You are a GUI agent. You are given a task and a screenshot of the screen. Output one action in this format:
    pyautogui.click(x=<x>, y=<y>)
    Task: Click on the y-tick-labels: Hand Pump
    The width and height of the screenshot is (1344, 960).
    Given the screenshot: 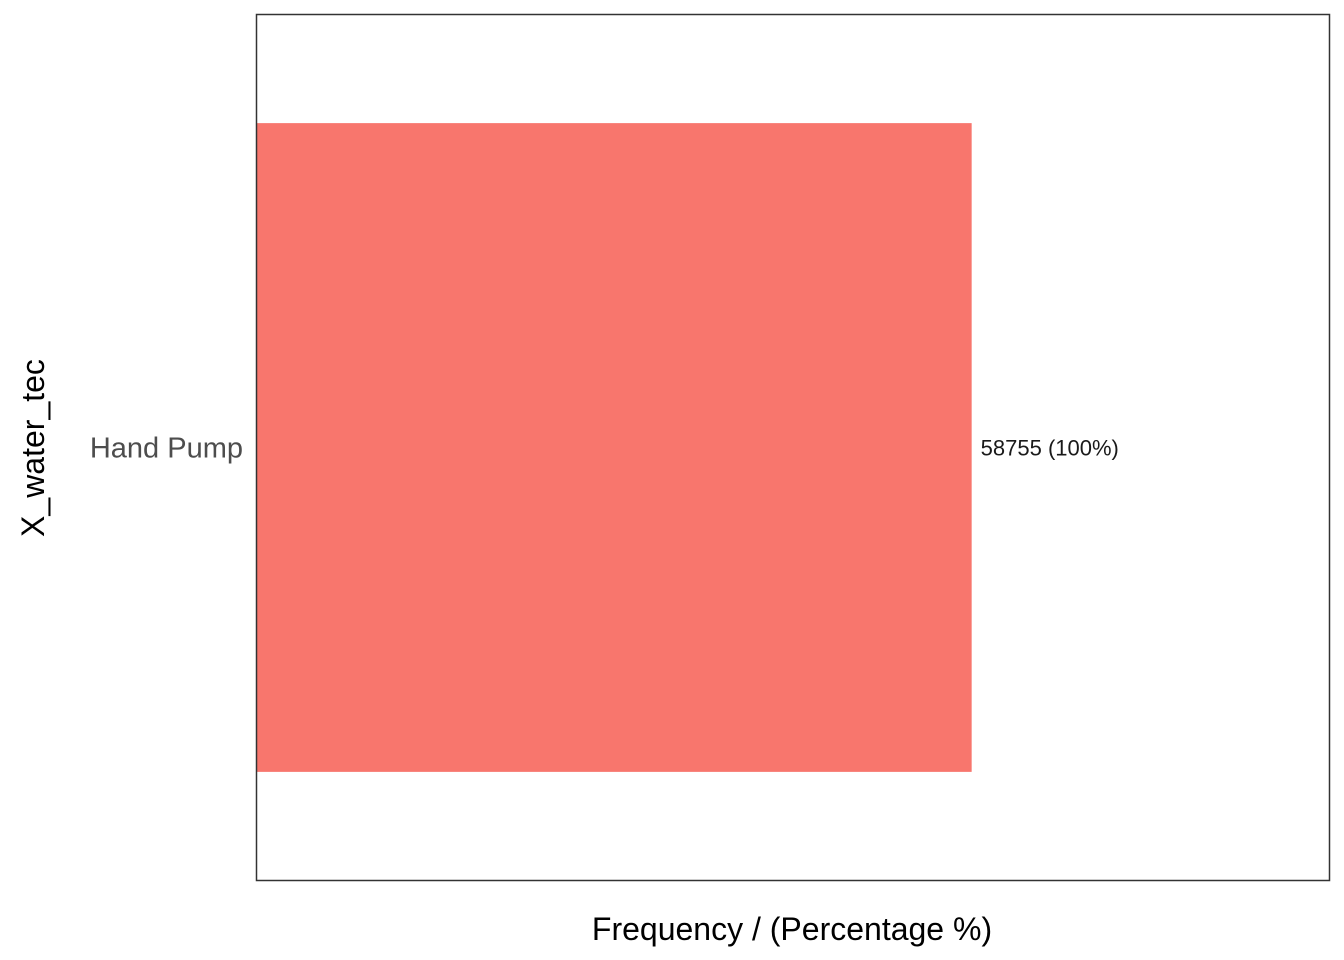 What is the action you would take?
    pyautogui.click(x=166, y=449)
    